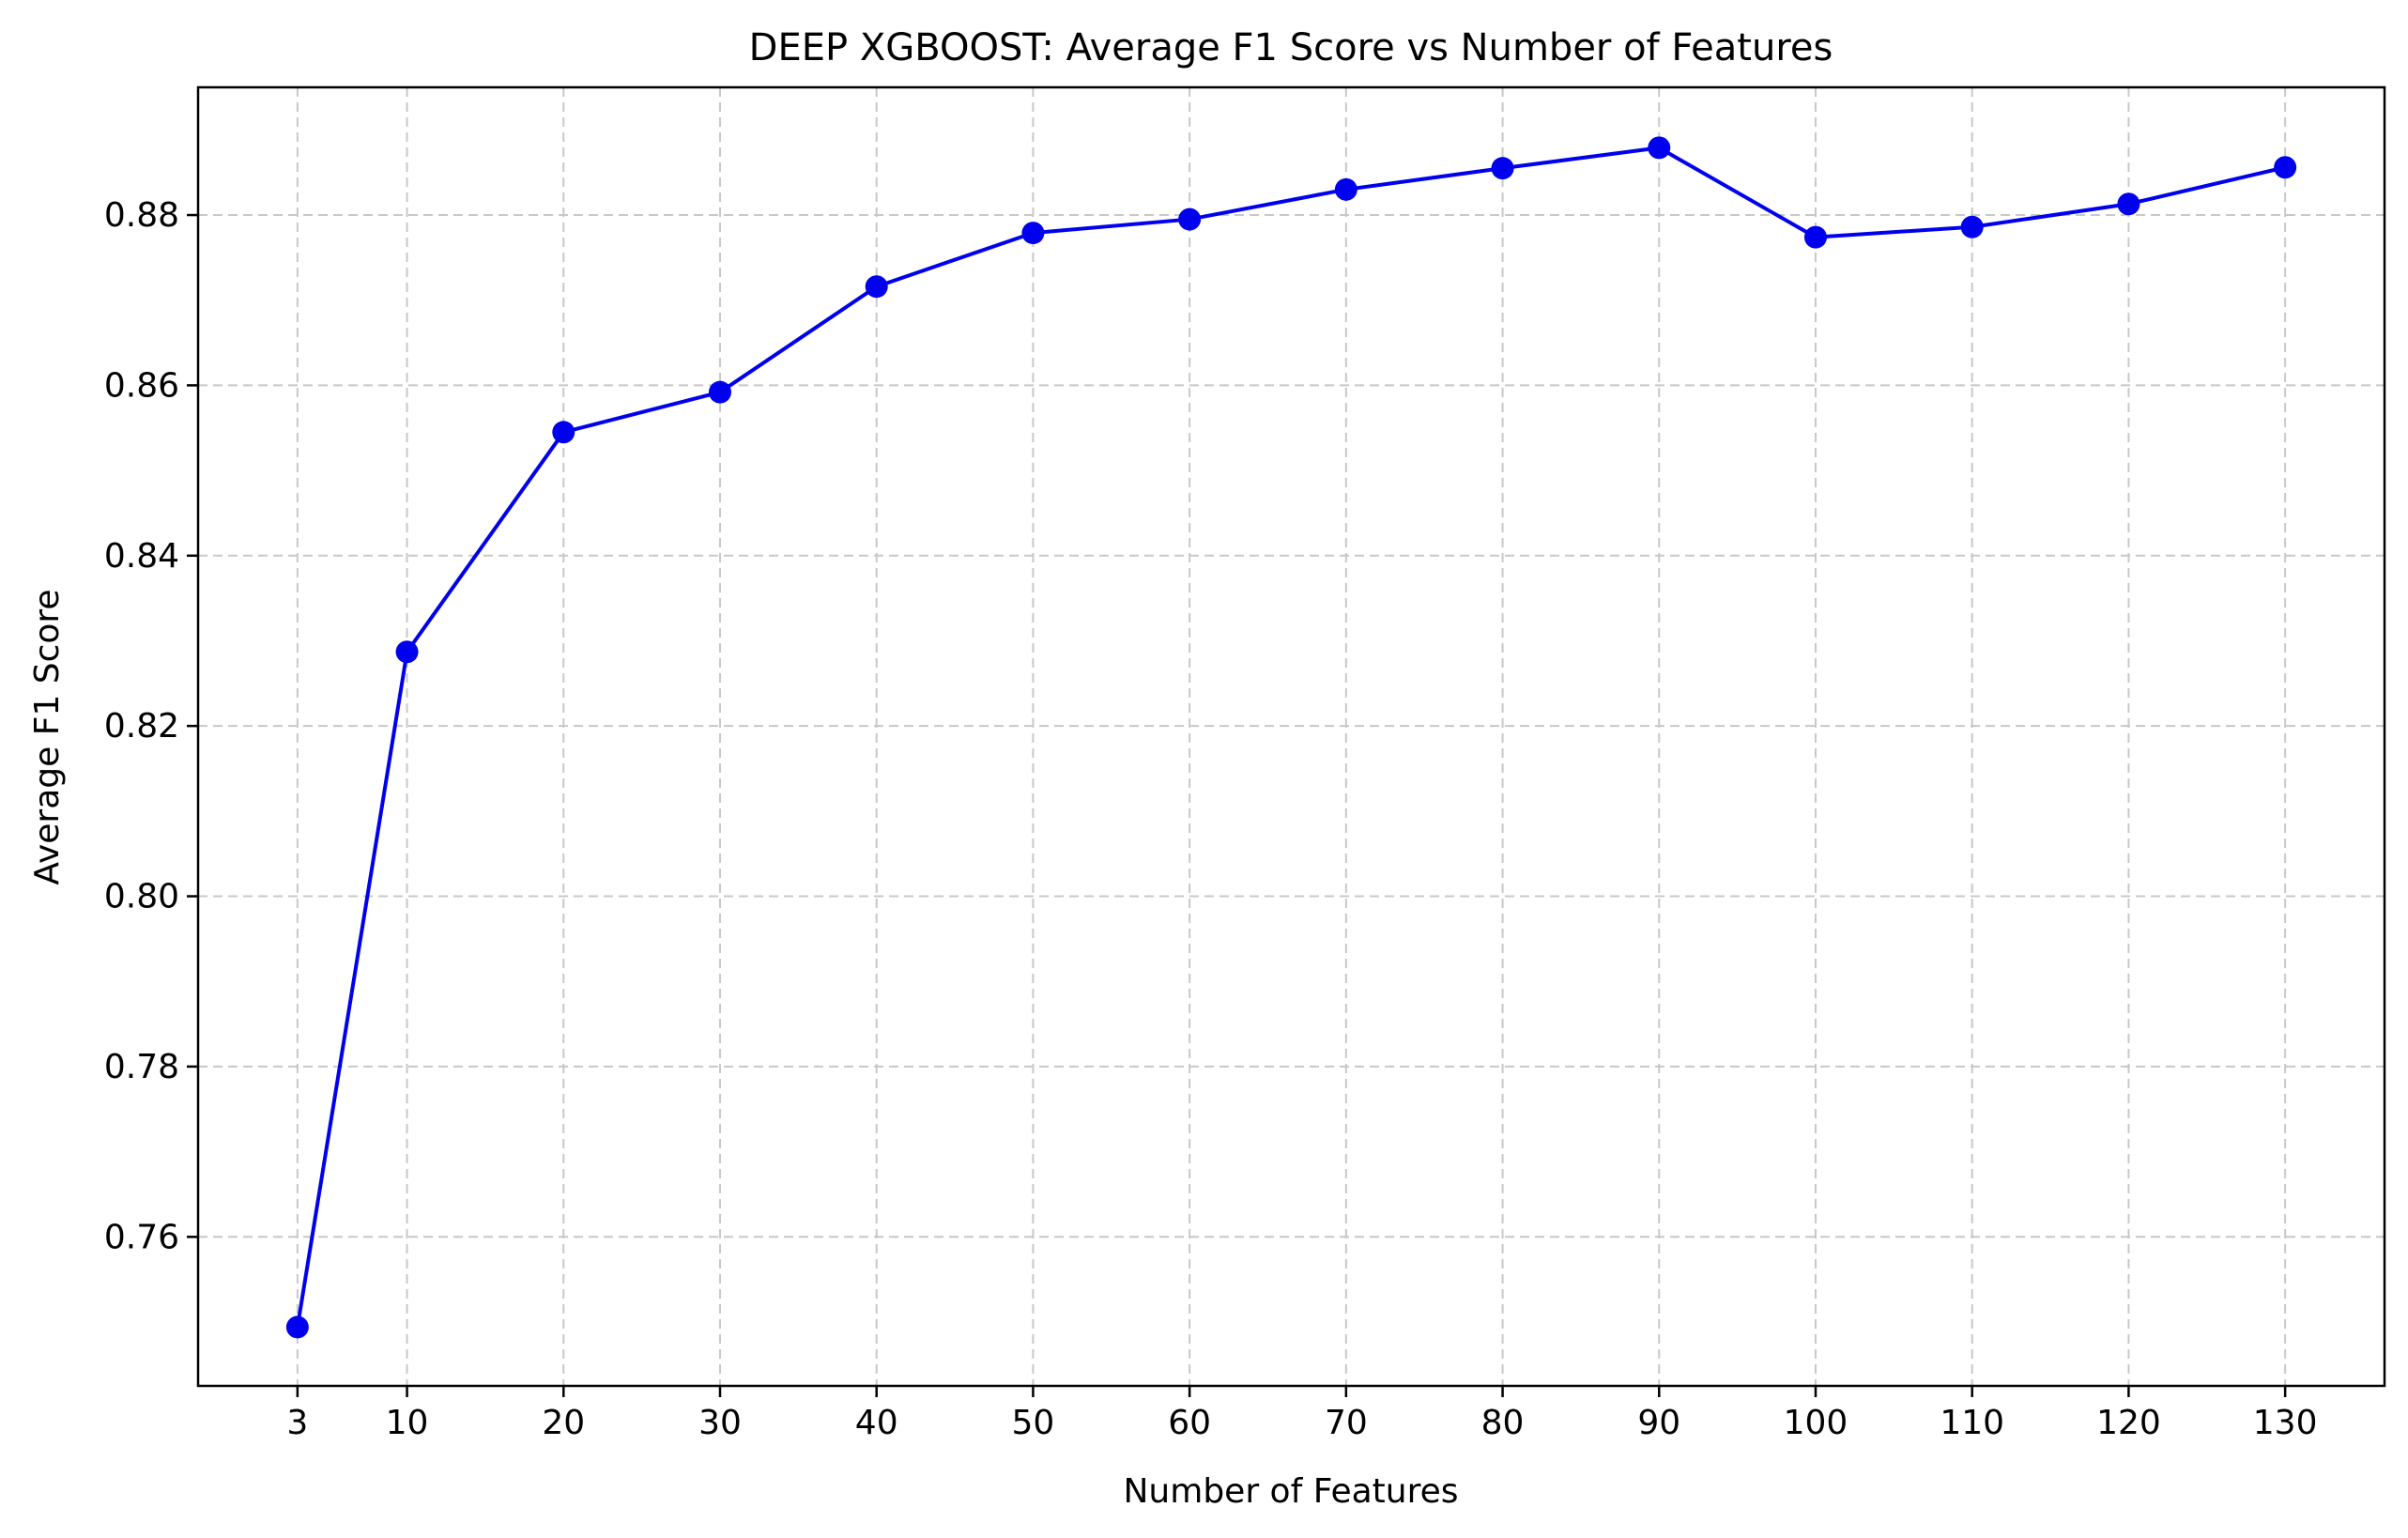 This screenshot has width=2408, height=1538. I want to click on y-axis: 0.76 0.78 0.80 0.82 0.84 0.86 0.88, so click(151, 726).